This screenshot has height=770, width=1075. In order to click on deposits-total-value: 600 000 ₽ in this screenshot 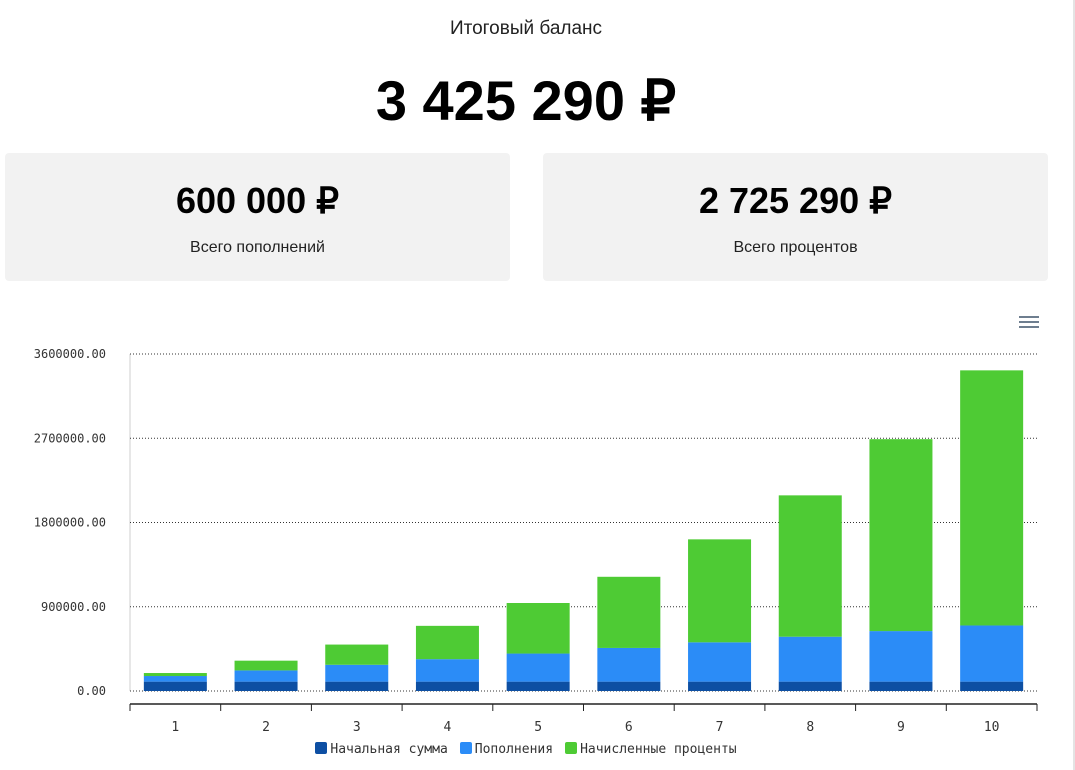, I will do `click(257, 200)`.